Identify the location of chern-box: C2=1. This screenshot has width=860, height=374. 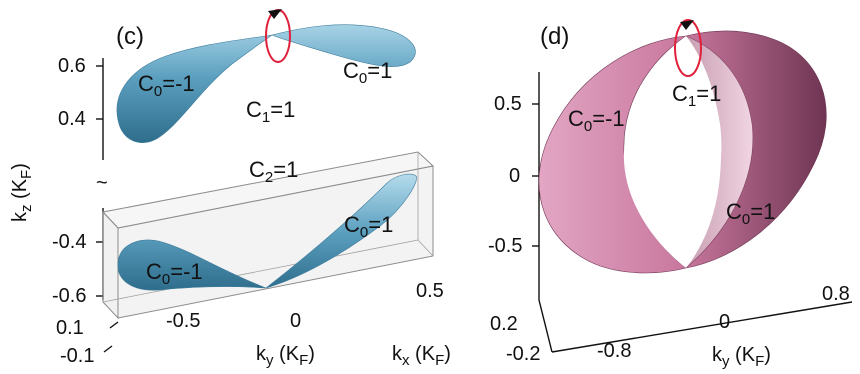
(273, 171).